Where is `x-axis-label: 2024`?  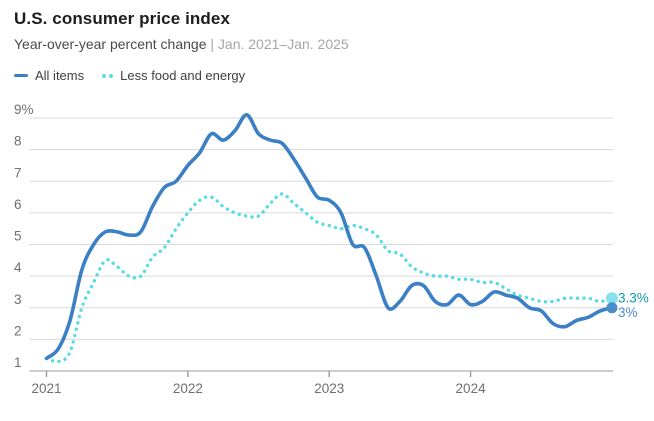
x-axis-label: 2024 is located at coordinates (471, 388).